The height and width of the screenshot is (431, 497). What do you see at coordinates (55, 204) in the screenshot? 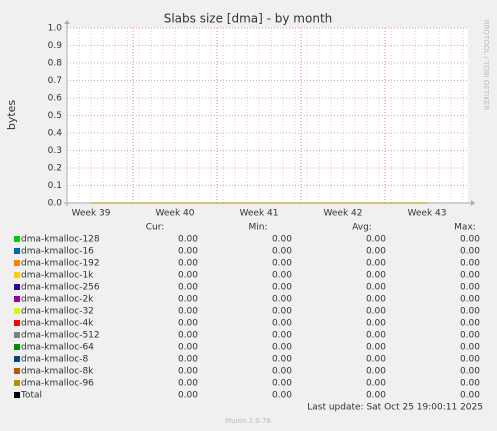
I see `y-tick-label: 0.0` at bounding box center [55, 204].